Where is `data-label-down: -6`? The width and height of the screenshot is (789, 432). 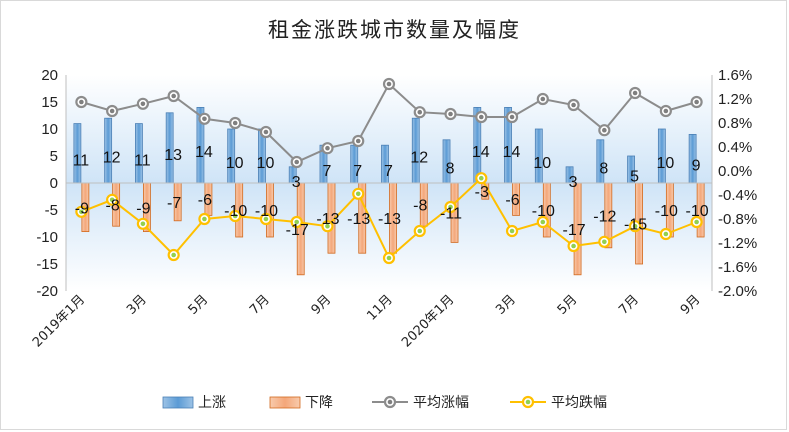
data-label-down: -6 is located at coordinates (205, 200).